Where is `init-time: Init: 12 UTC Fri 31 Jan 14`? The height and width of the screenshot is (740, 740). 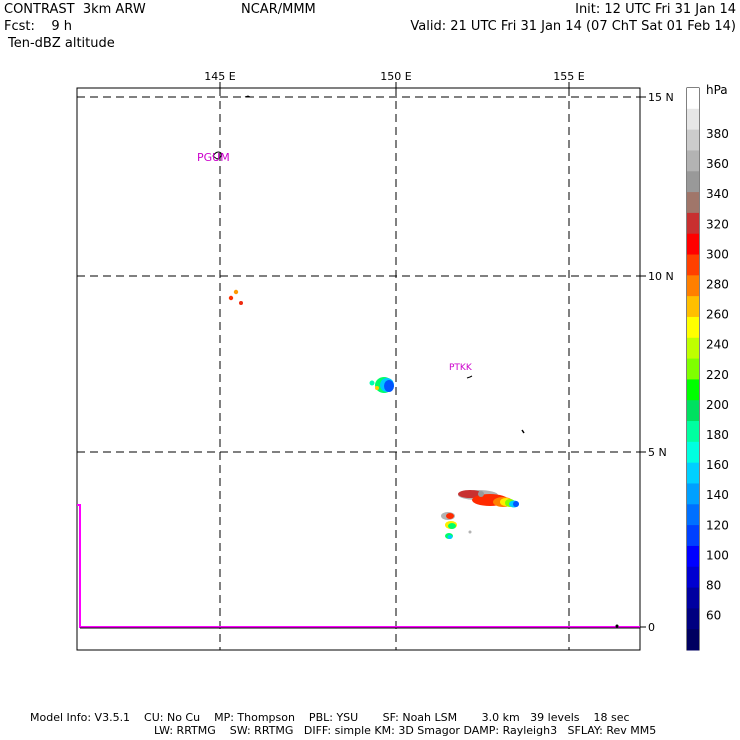
init-time: Init: 12 UTC Fri 31 Jan 14 is located at coordinates (655, 9).